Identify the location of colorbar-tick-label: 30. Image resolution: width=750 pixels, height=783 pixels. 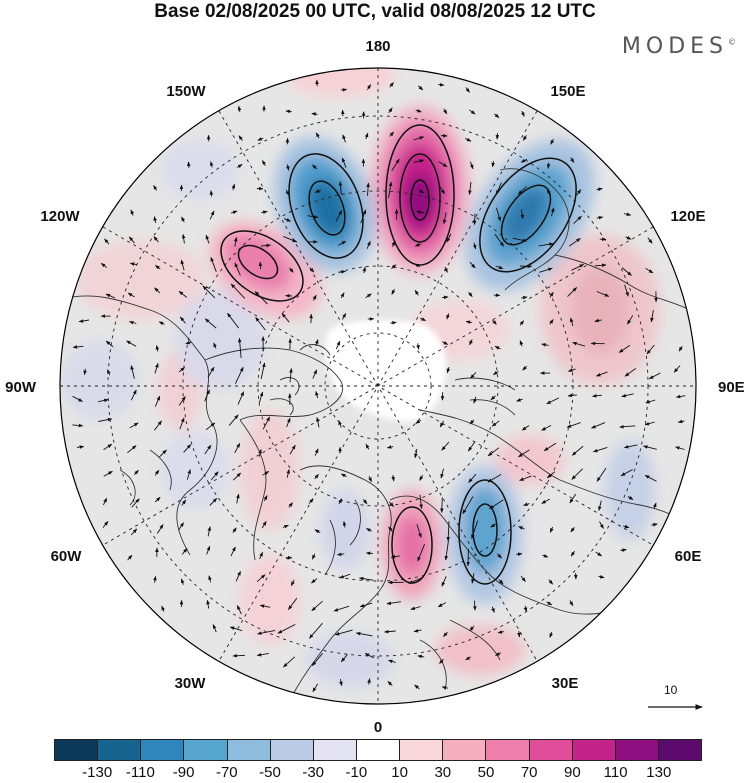
(443, 772).